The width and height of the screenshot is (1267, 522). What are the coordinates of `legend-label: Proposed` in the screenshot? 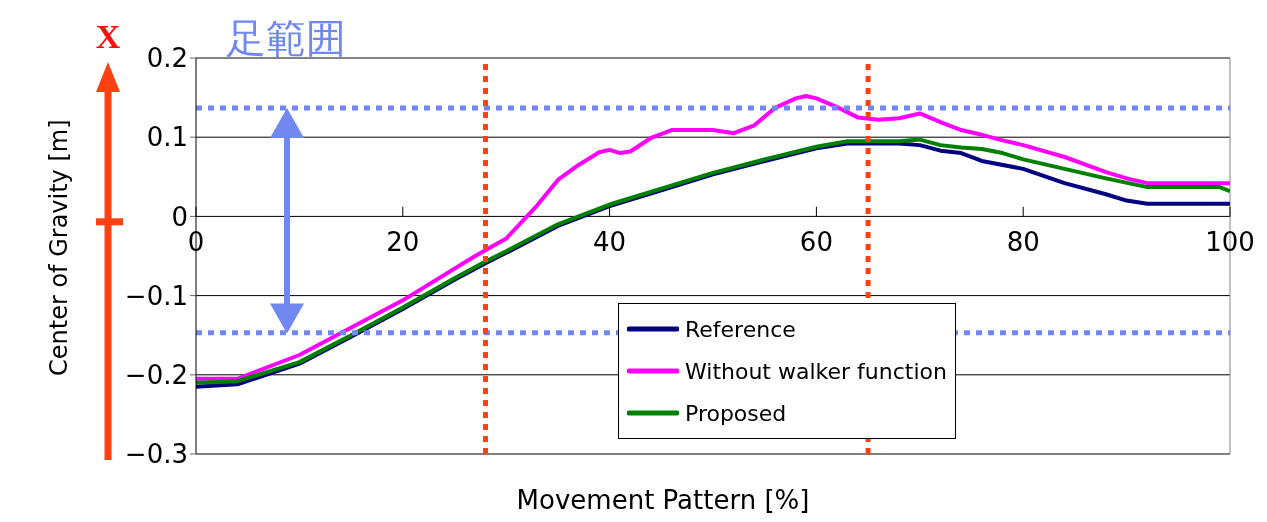 It's located at (736, 413).